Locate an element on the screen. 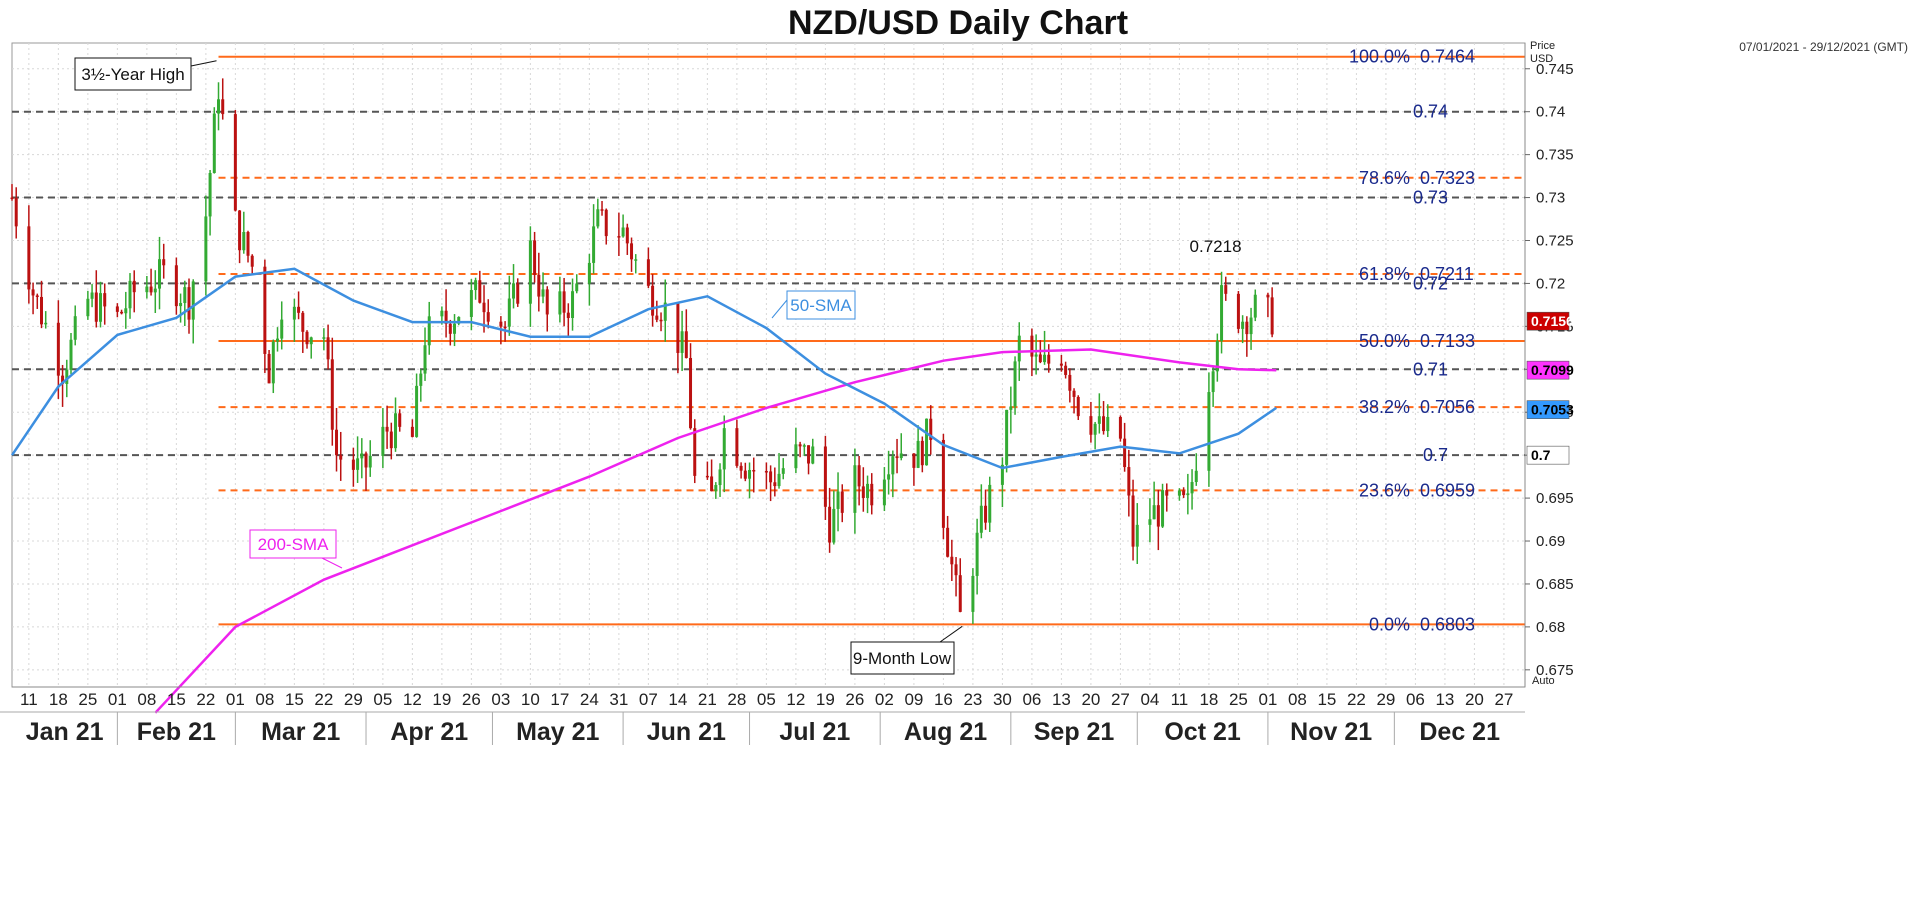 This screenshot has height=923, width=1916. round-level-label: 0.7 is located at coordinates (1435, 455).